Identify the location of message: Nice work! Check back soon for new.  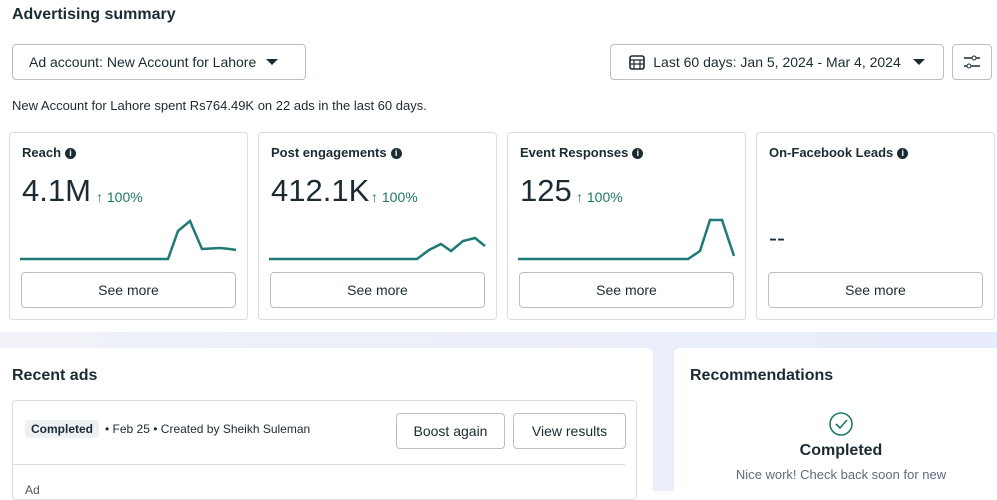
(841, 474).